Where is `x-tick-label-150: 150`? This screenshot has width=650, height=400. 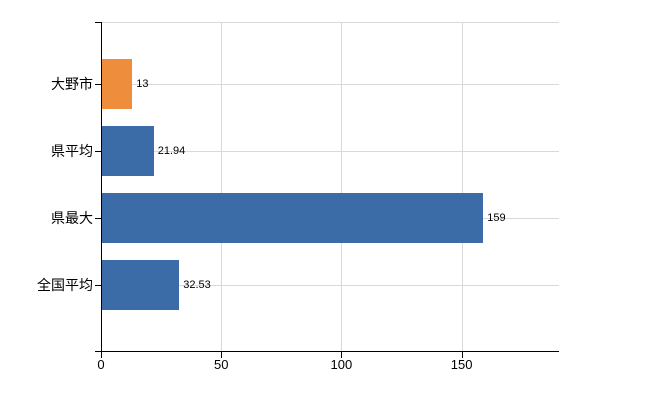 x-tick-label-150: 150 is located at coordinates (461, 364).